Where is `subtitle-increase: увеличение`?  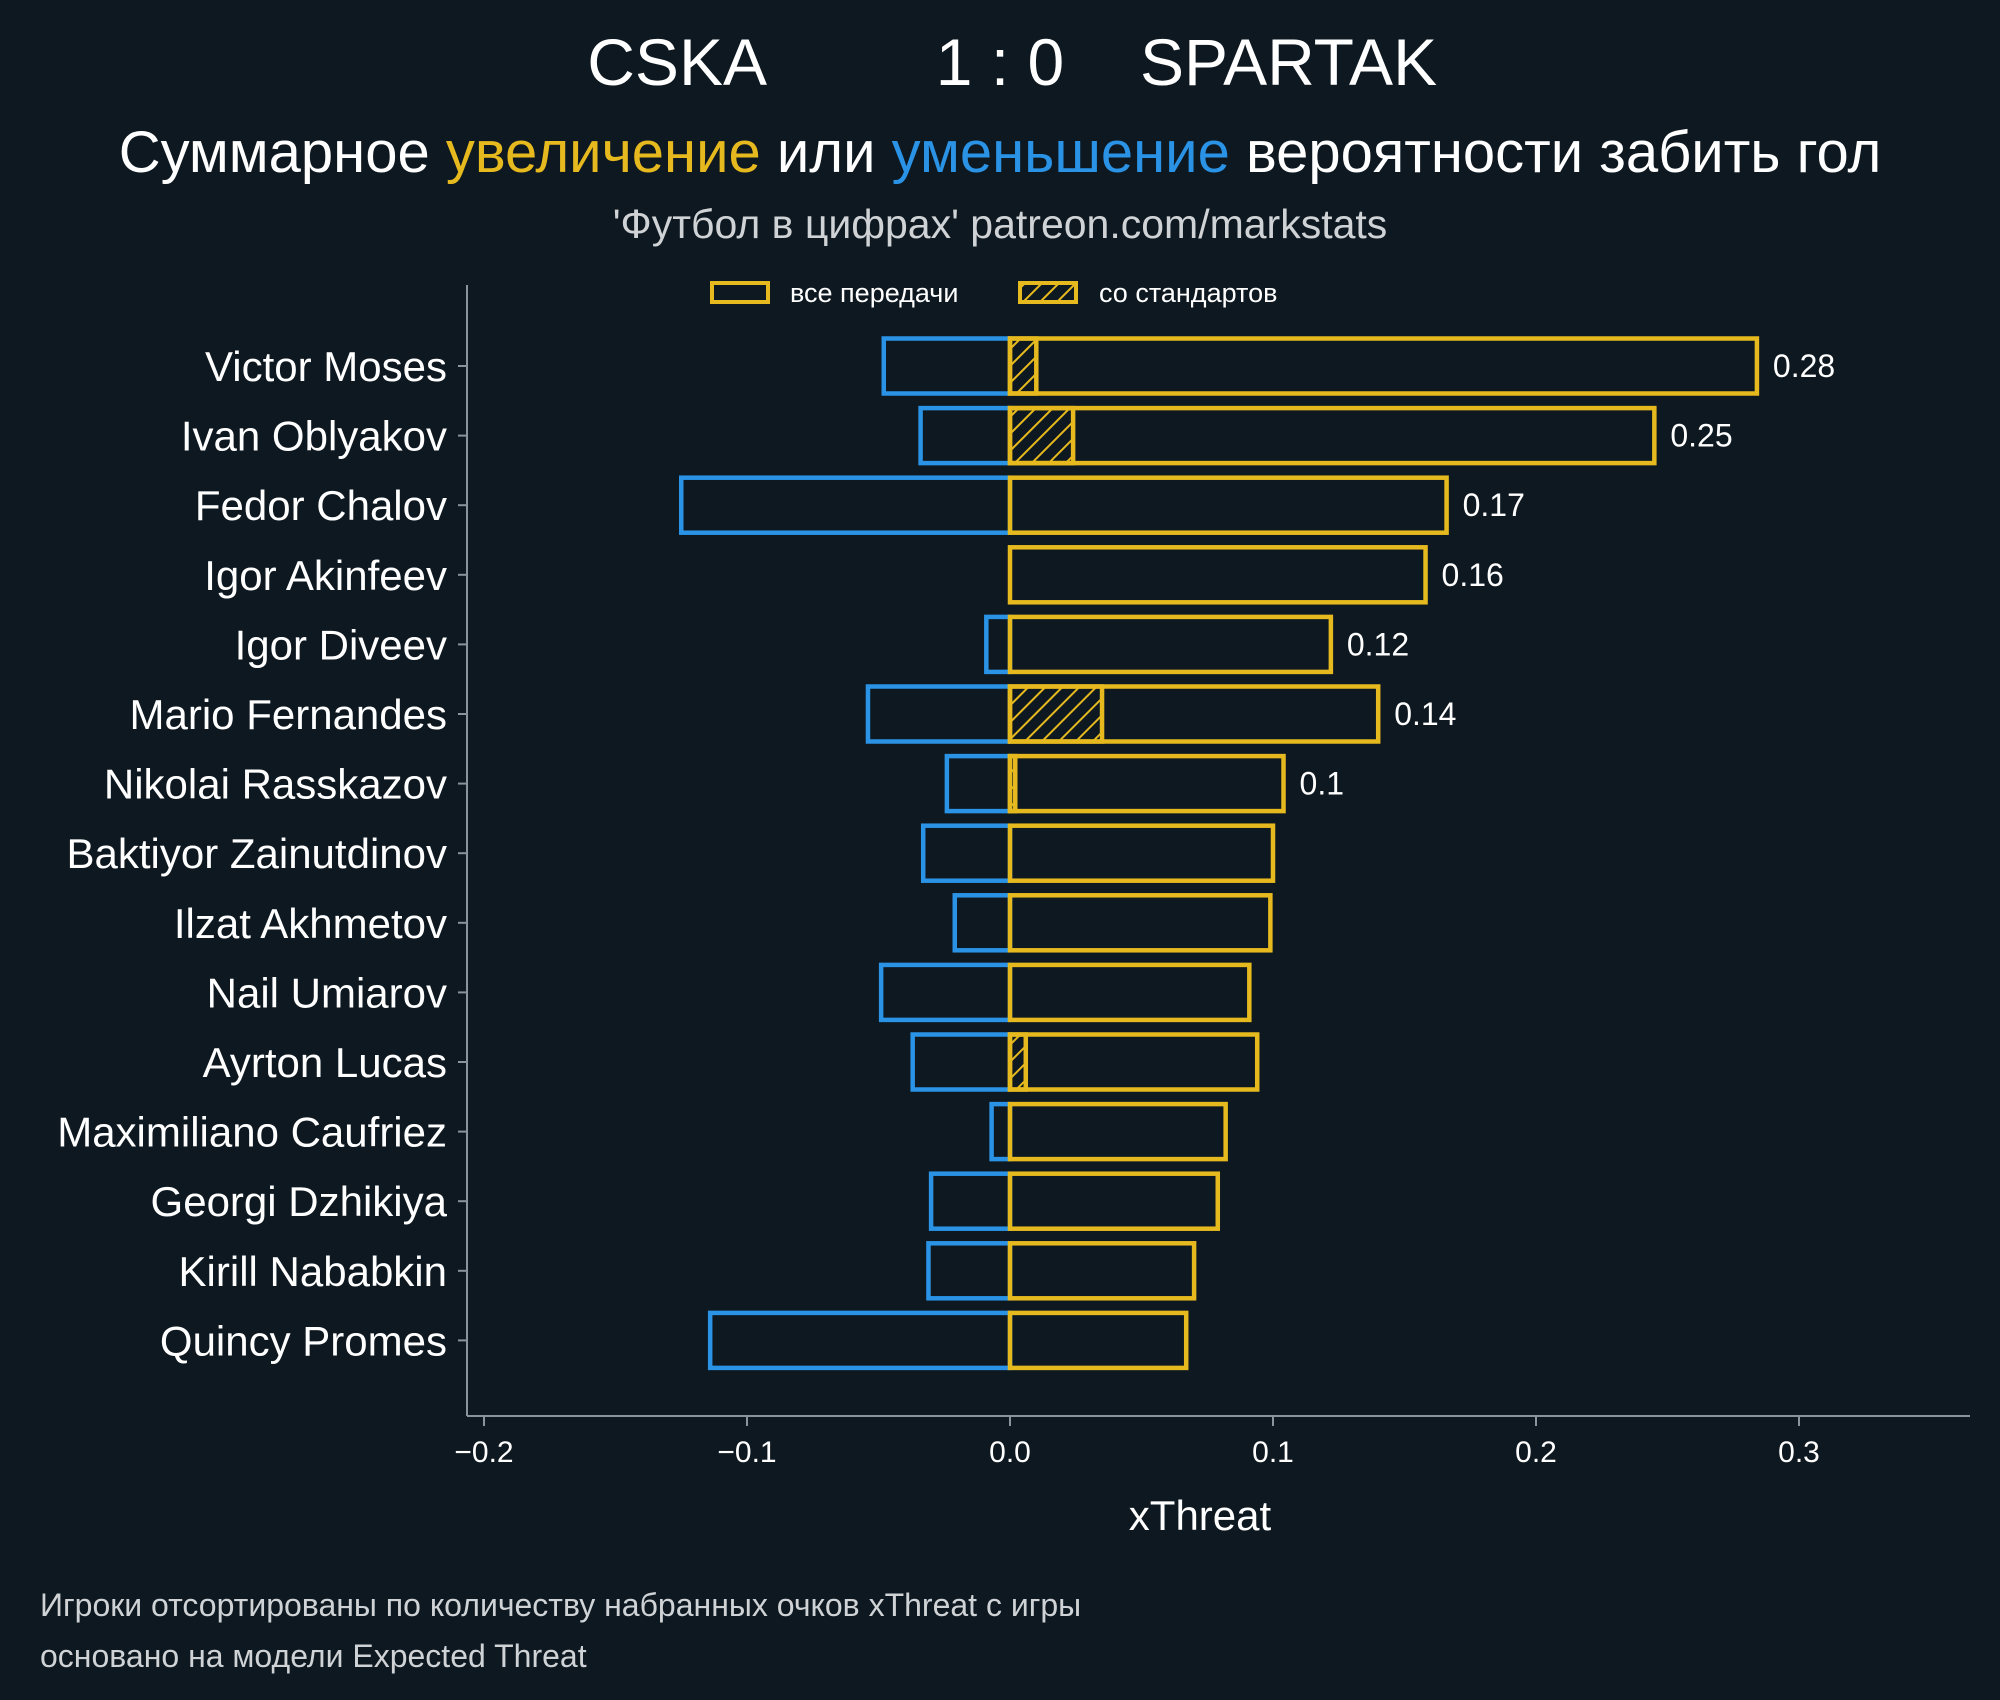 subtitle-increase: увеличение is located at coordinates (603, 152).